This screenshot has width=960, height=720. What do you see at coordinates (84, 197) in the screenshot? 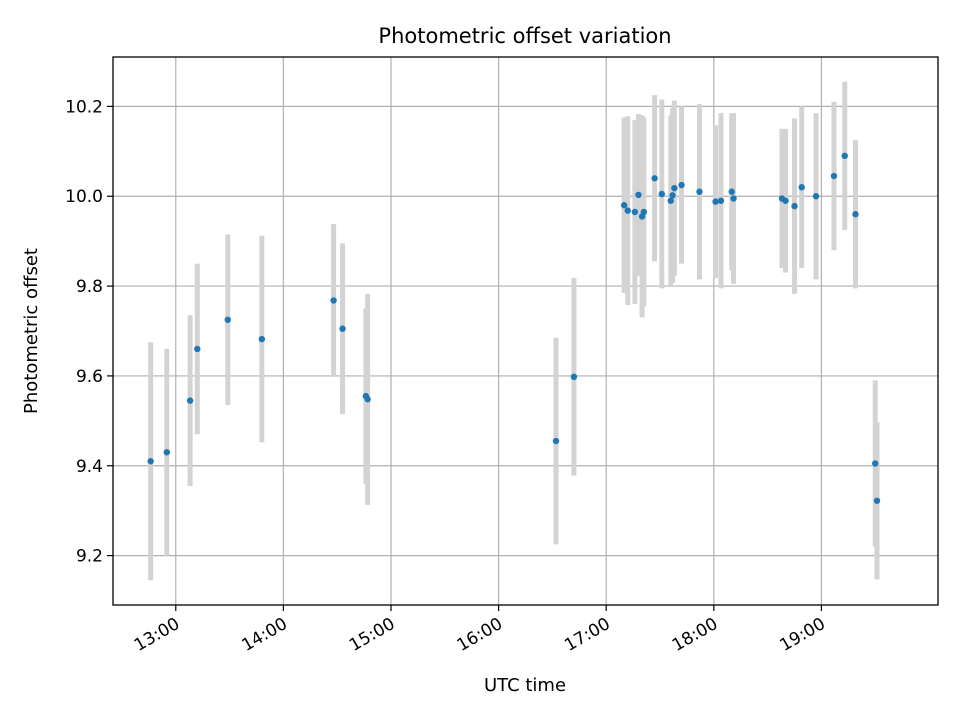
I see `y-tick-label: 10.0` at bounding box center [84, 197].